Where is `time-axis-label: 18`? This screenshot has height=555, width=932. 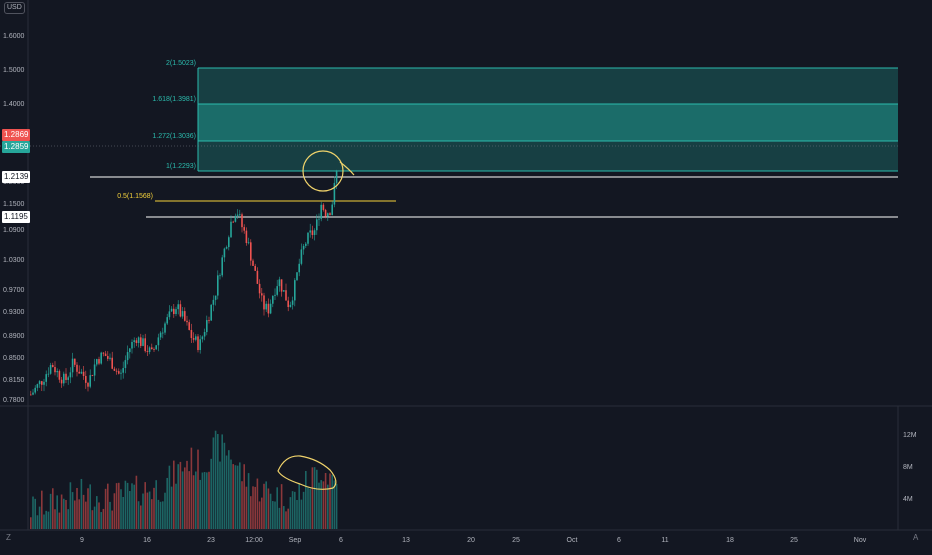 time-axis-label: 18 is located at coordinates (730, 540).